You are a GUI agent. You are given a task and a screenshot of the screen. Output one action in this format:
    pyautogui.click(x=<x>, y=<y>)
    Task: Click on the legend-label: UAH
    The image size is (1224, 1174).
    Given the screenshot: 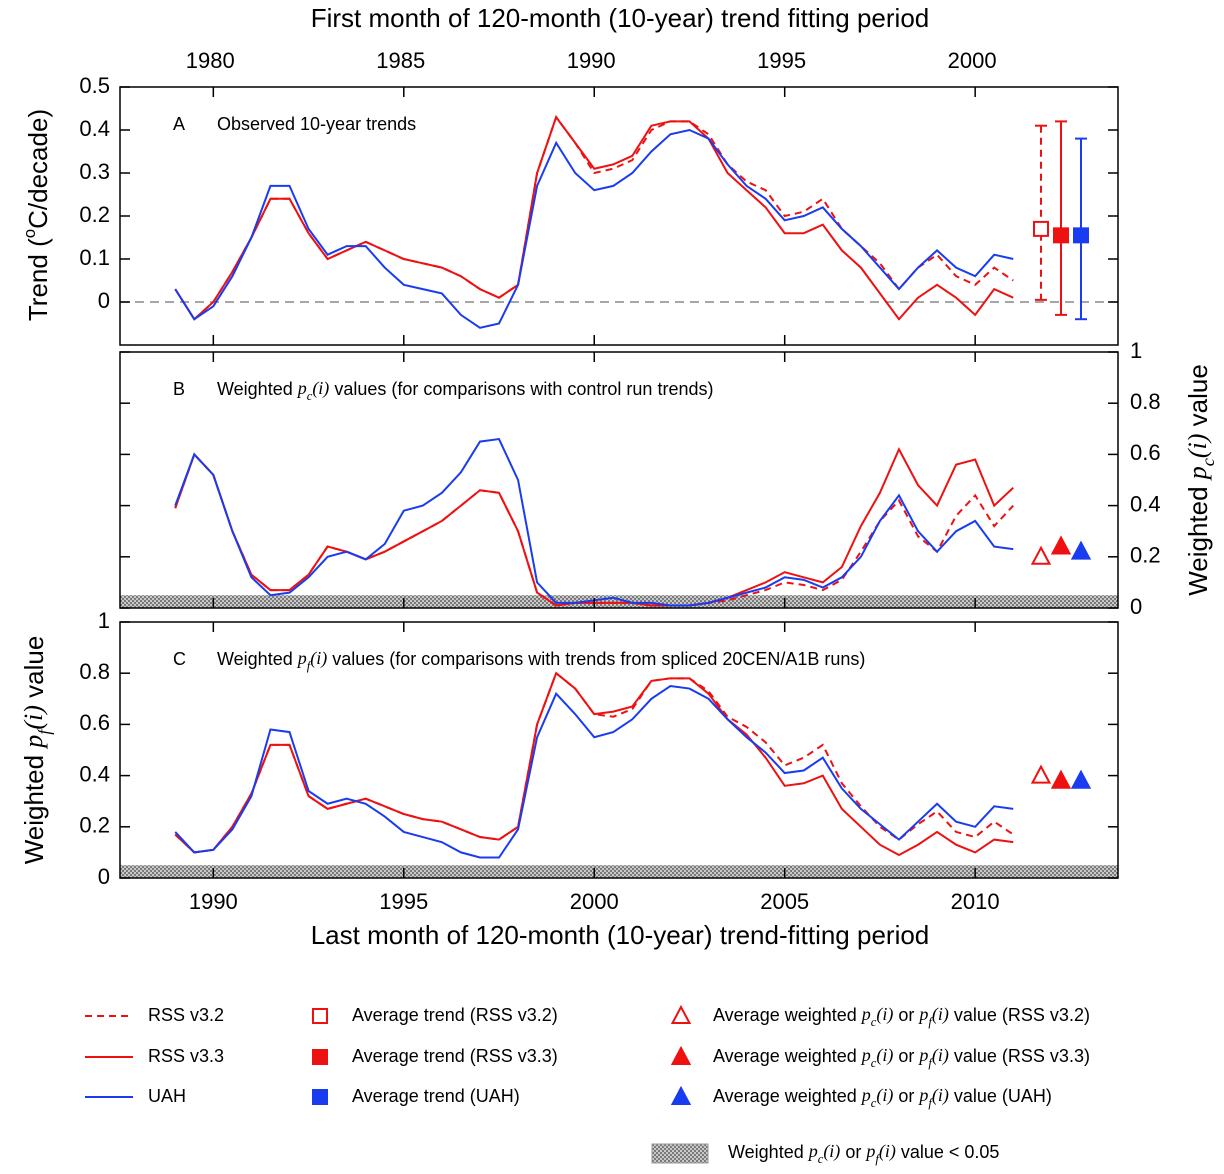 What is the action you would take?
    pyautogui.click(x=167, y=1096)
    